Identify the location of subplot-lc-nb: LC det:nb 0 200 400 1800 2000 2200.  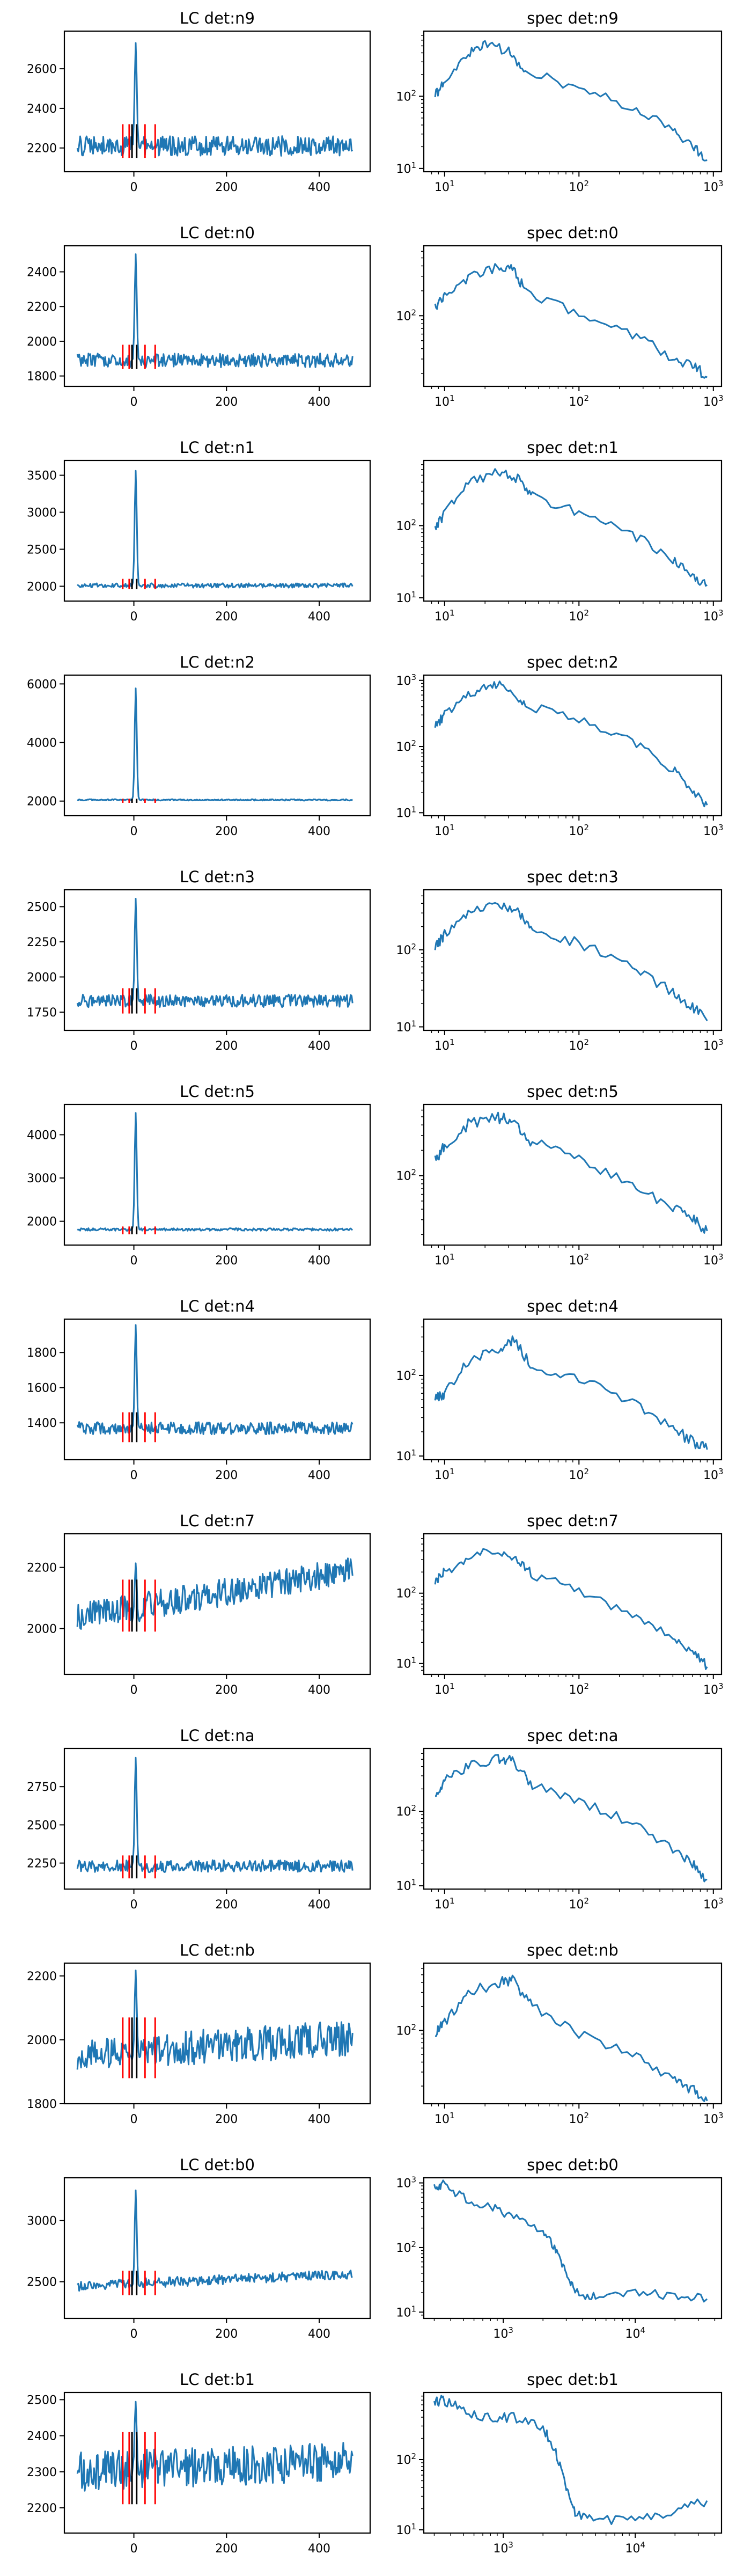
(199, 2033).